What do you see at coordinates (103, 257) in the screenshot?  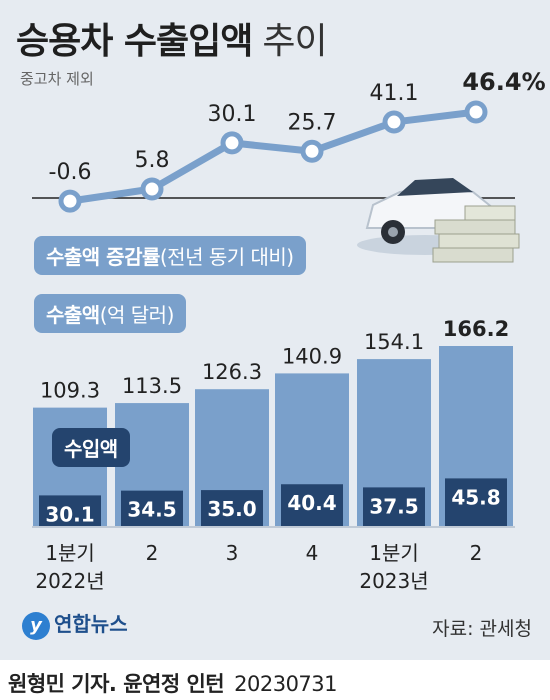 I see `growth-tag-bold: 수출액 증감률` at bounding box center [103, 257].